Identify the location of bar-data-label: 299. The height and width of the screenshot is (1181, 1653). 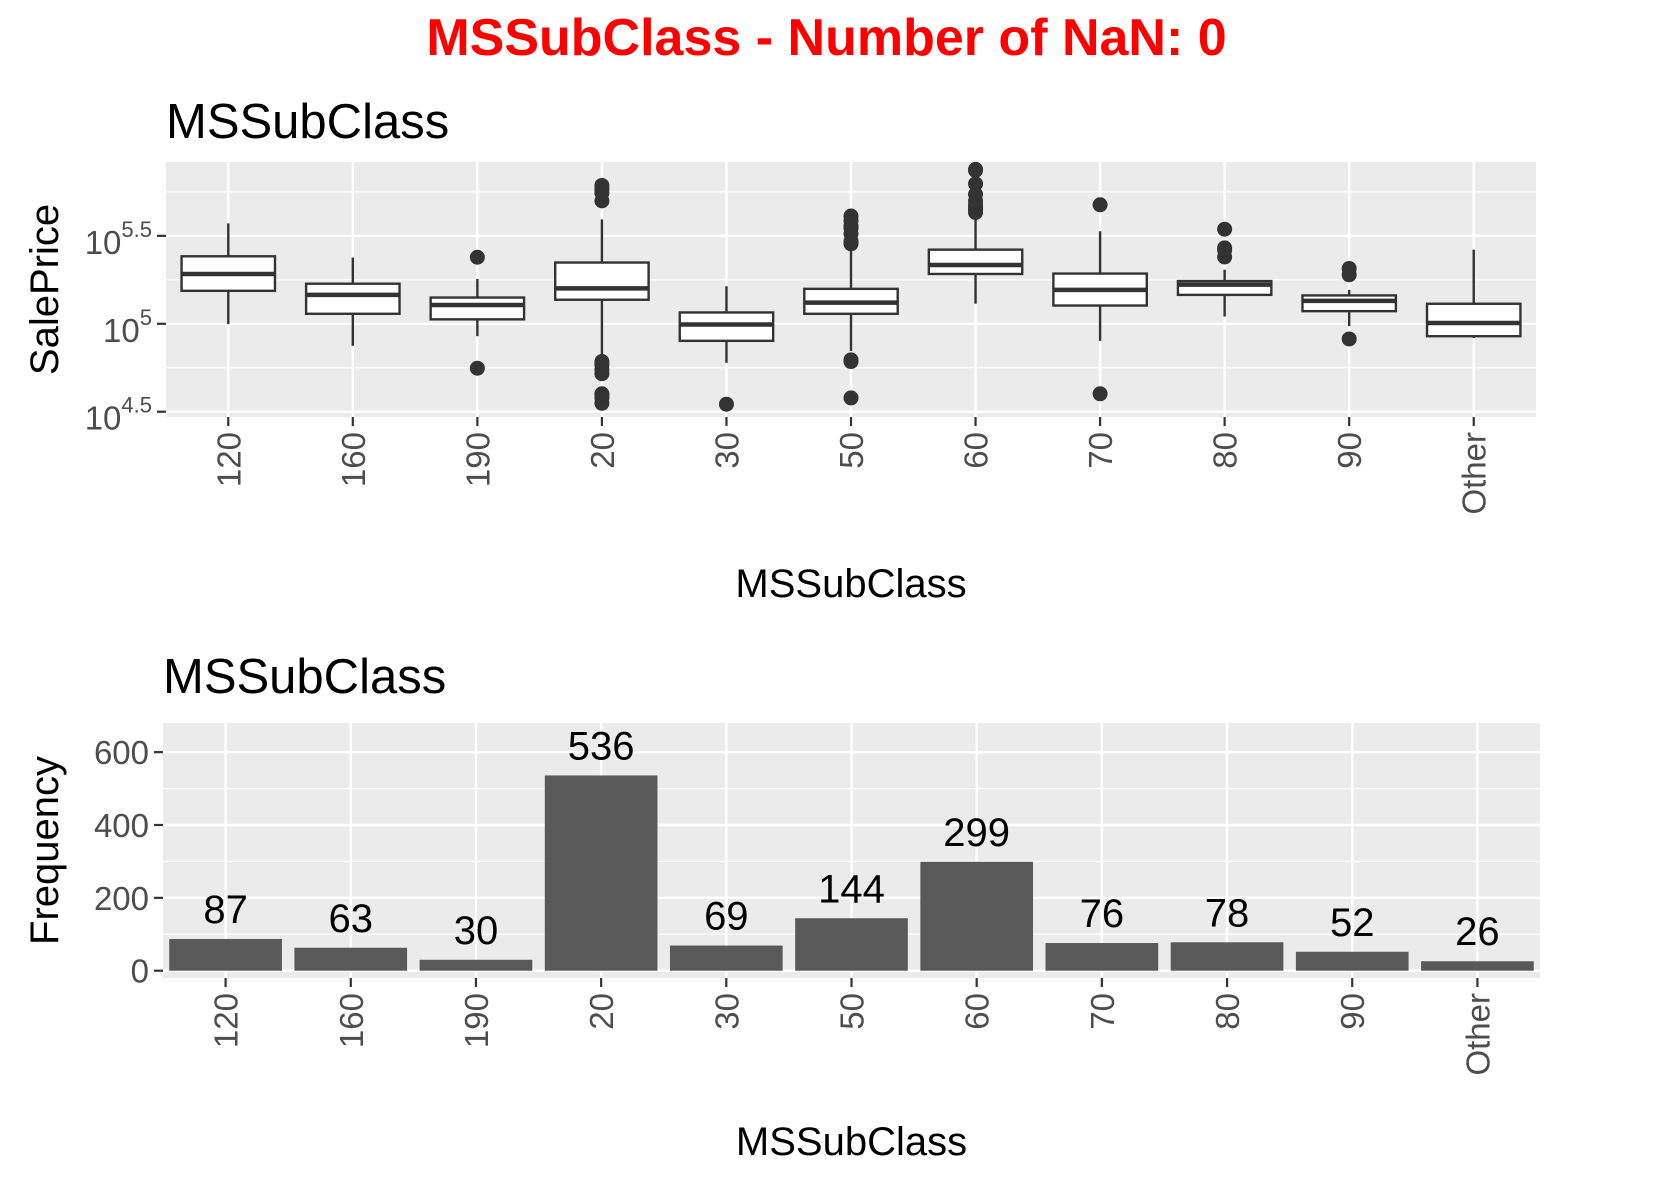
(976, 833).